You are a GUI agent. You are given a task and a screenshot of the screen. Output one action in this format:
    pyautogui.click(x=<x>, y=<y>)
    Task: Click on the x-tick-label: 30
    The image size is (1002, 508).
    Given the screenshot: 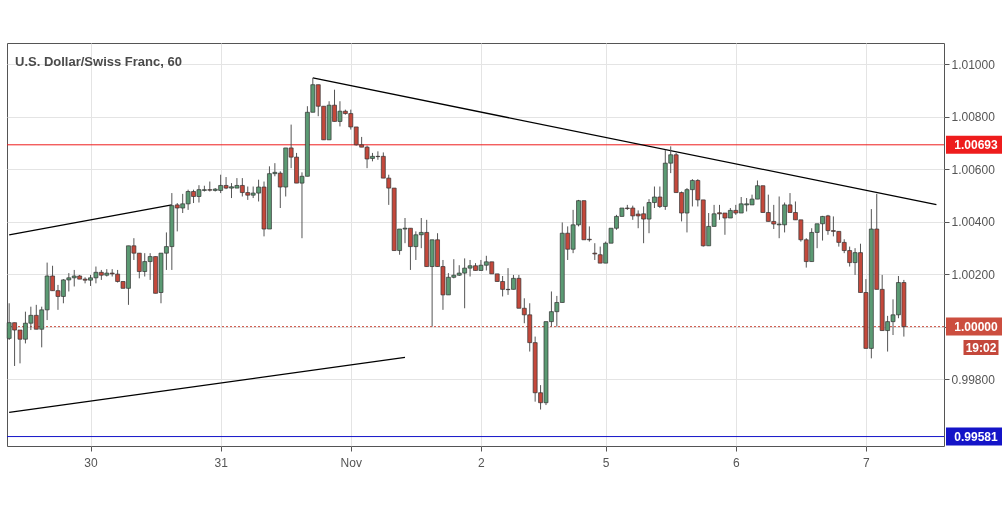 What is the action you would take?
    pyautogui.click(x=91, y=462)
    